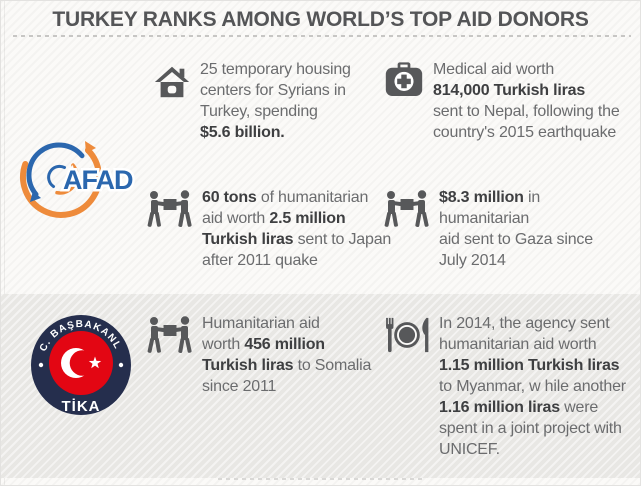  What do you see at coordinates (407, 337) in the screenshot?
I see `food-plate-icon` at bounding box center [407, 337].